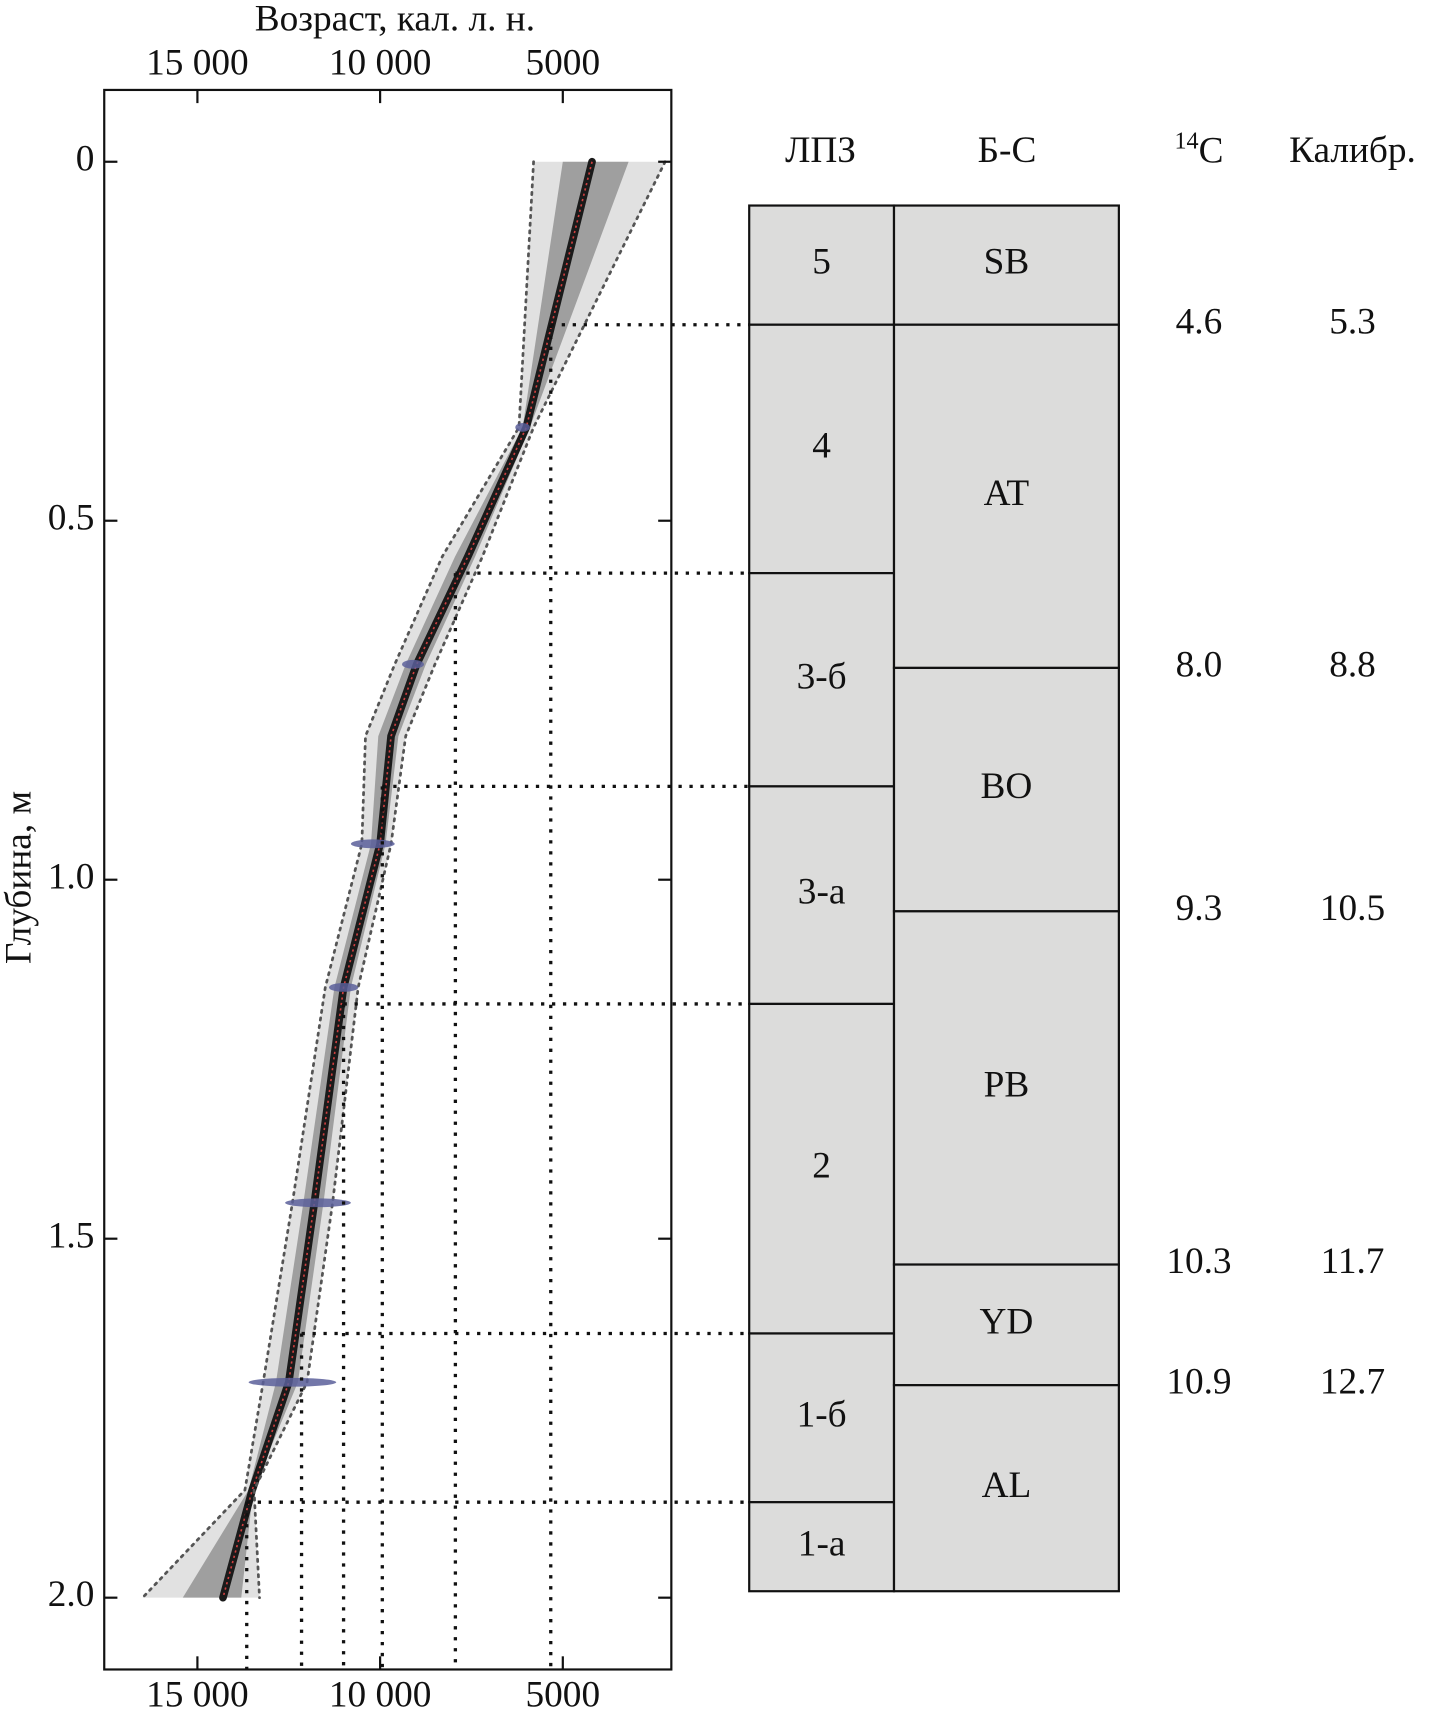  Describe the element at coordinates (197, 1695) in the screenshot. I see `x-tick-label-bottom: 15 000` at that location.